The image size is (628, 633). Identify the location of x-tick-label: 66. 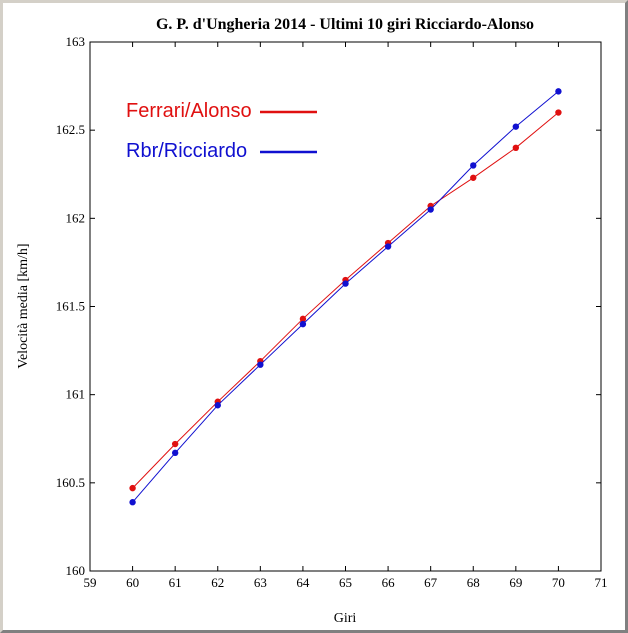
(389, 582).